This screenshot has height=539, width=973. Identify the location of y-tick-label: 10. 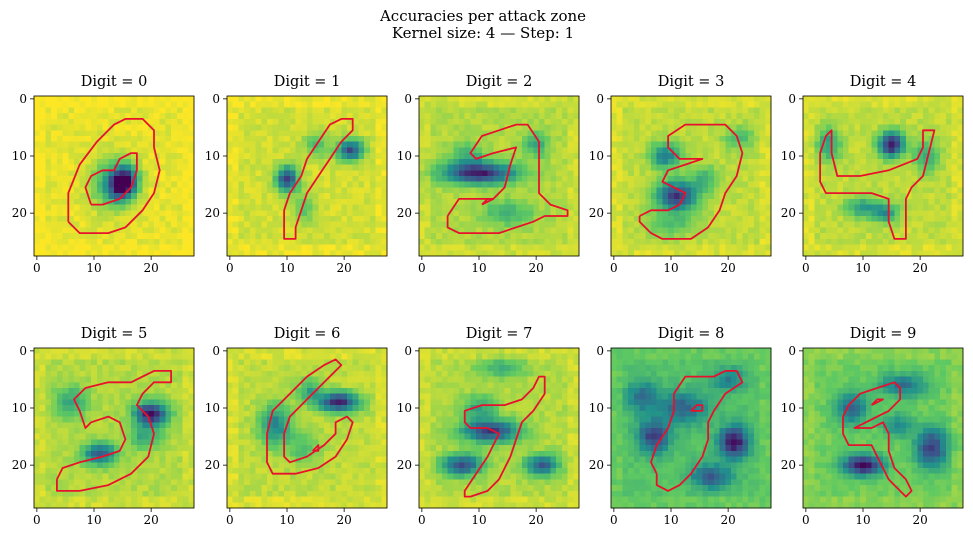
(19, 408).